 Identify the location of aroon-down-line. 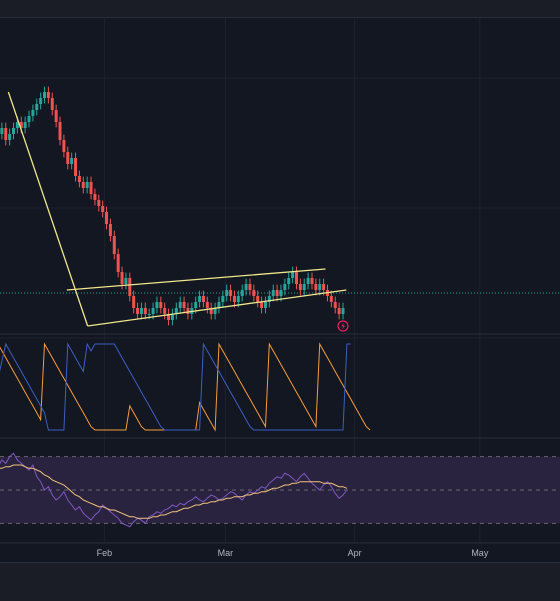
(175, 386).